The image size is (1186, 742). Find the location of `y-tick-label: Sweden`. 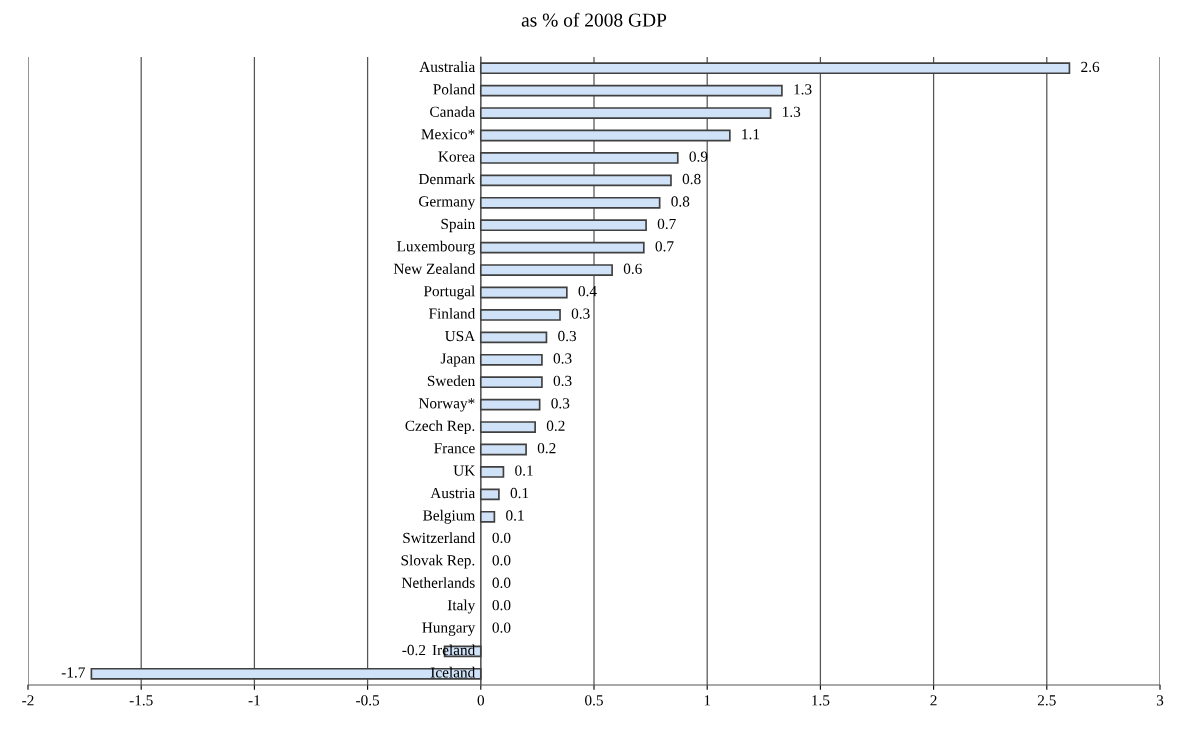

y-tick-label: Sweden is located at coordinates (451, 381).